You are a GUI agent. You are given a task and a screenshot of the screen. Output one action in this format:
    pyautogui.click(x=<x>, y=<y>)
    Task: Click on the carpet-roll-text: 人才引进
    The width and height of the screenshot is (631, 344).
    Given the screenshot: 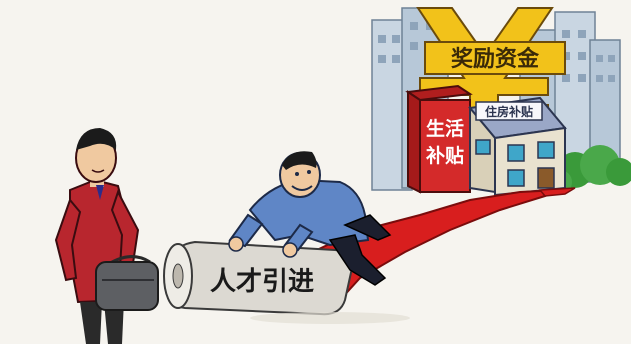 What is the action you would take?
    pyautogui.click(x=262, y=282)
    